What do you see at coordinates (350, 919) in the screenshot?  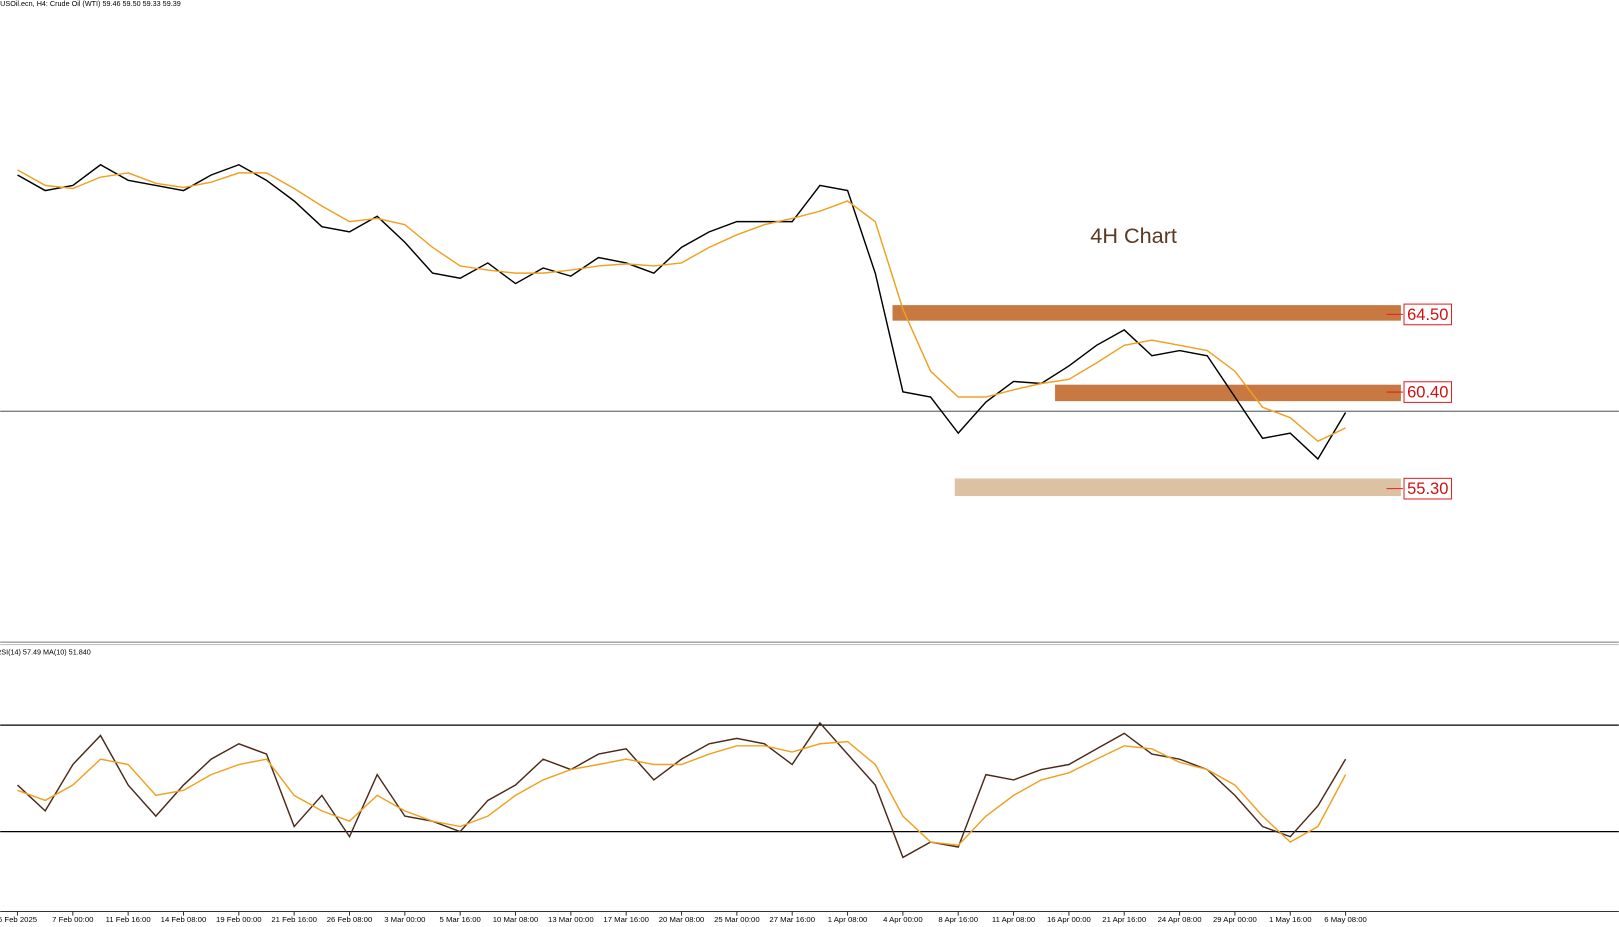 I see `x-tick-label: 26 Feb 08:00` at bounding box center [350, 919].